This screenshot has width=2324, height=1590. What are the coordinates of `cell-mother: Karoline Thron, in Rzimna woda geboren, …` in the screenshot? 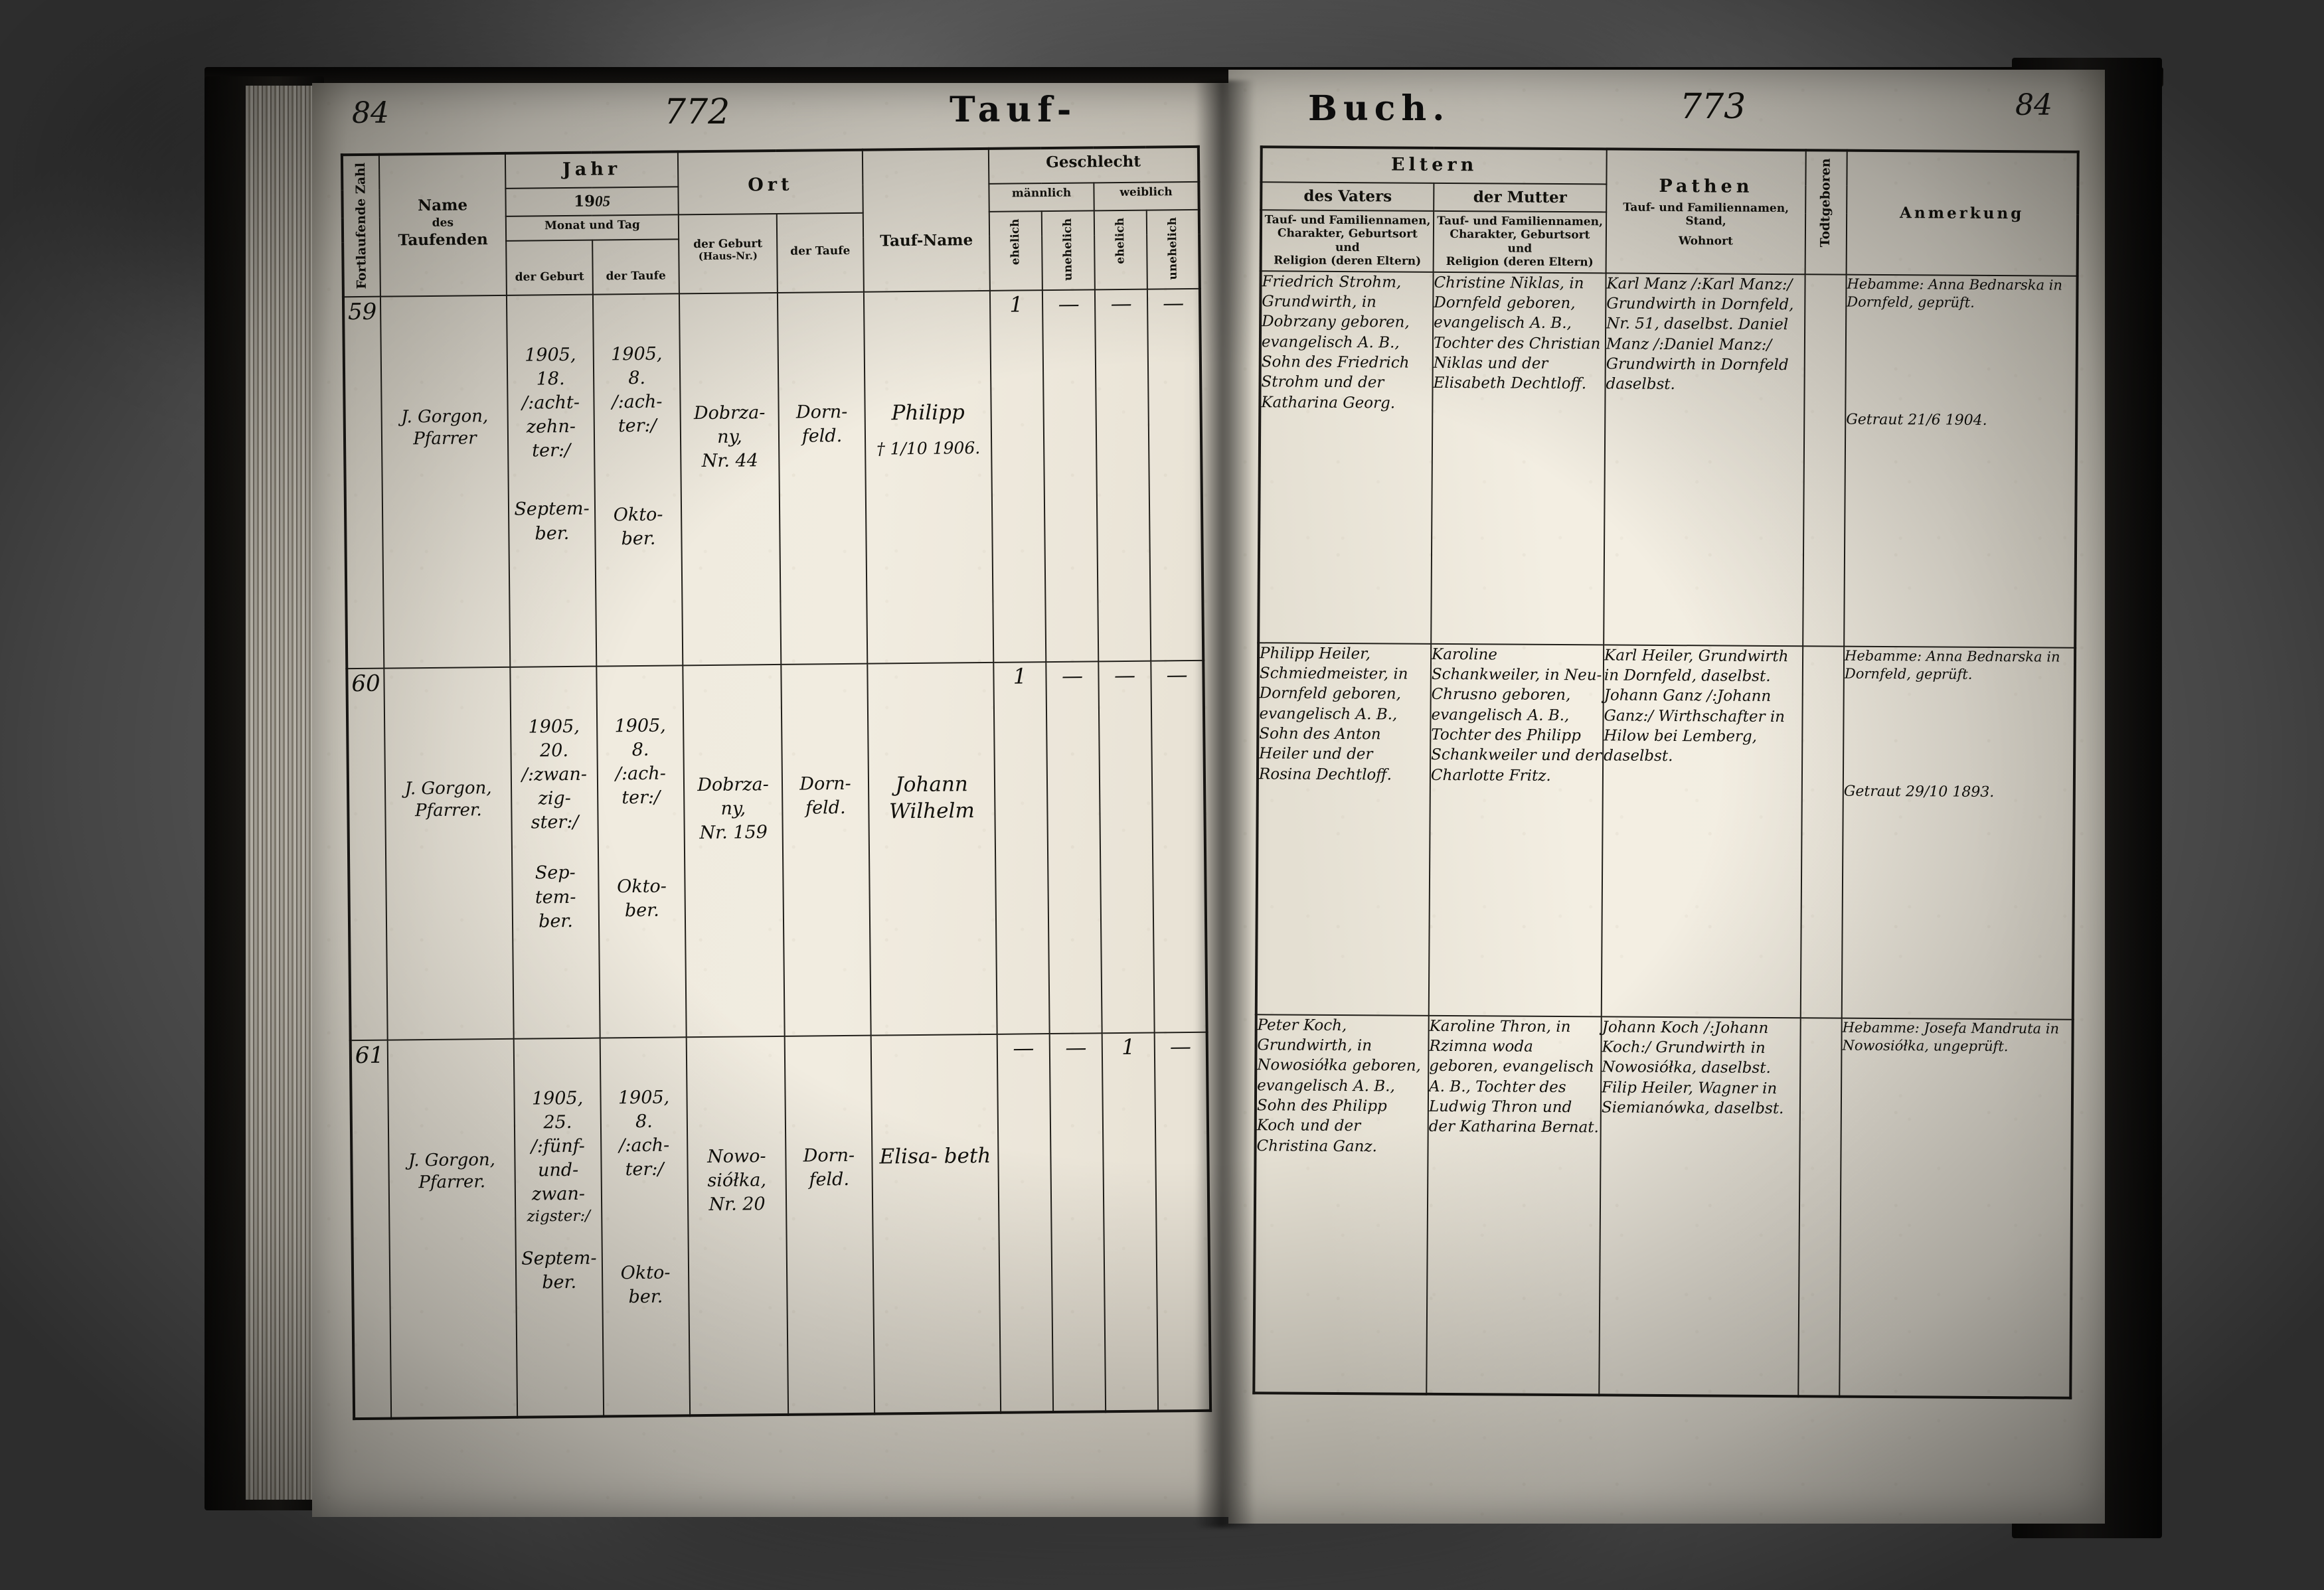 It's located at (1514, 1205).